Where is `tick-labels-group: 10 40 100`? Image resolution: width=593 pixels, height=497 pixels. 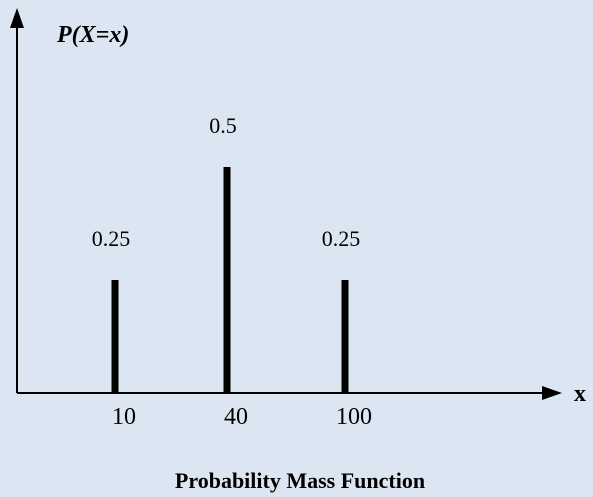 tick-labels-group: 10 40 100 is located at coordinates (242, 417).